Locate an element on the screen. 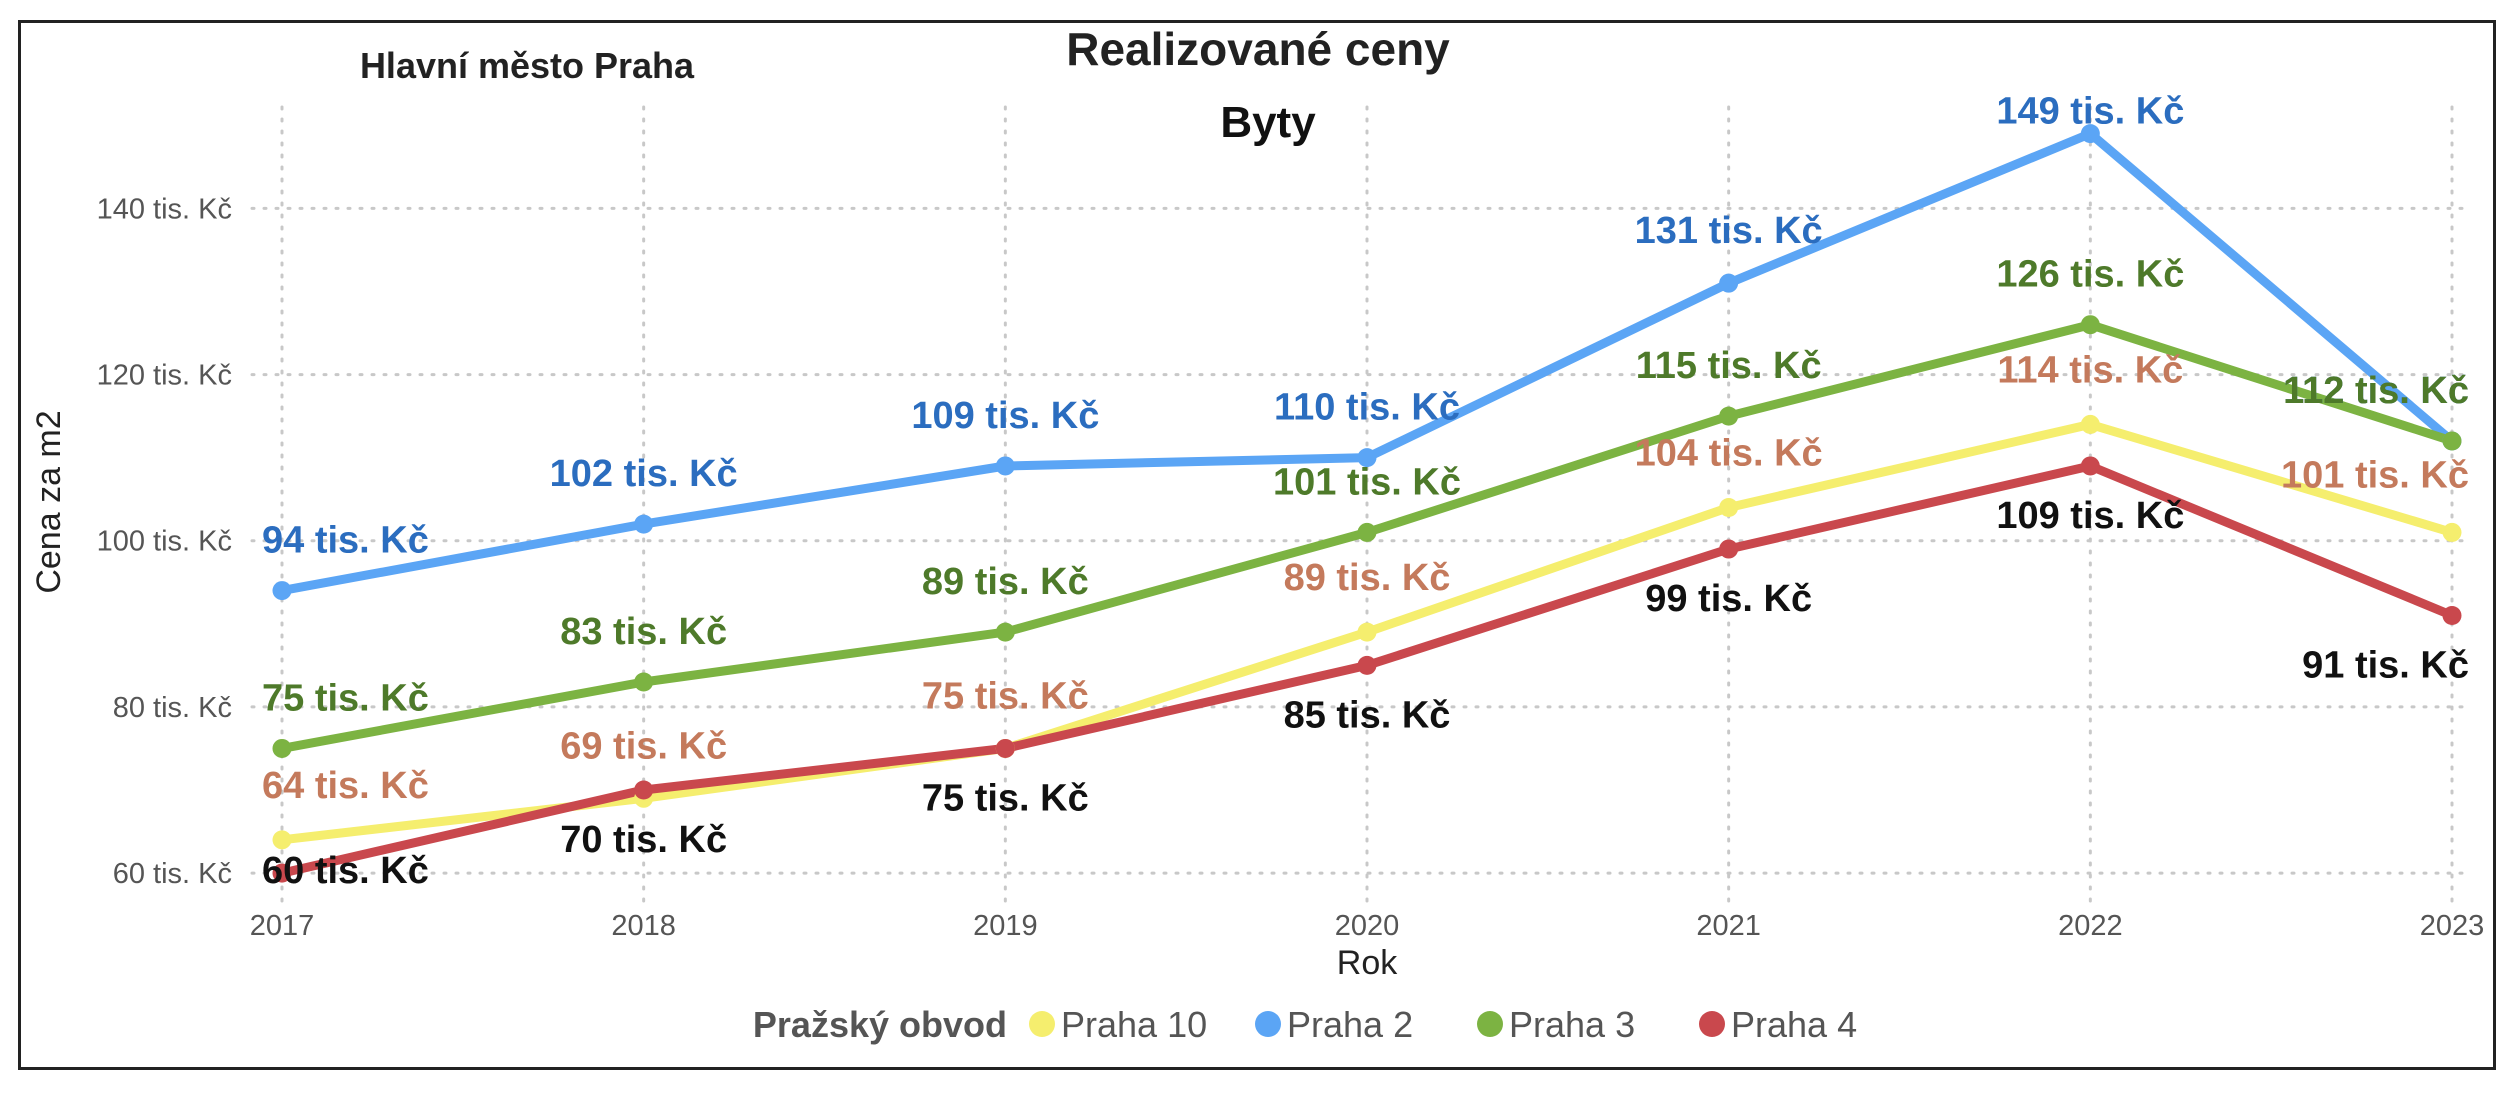 The width and height of the screenshot is (2514, 1102). legend-title: Pražský obvod is located at coordinates (880, 1024).